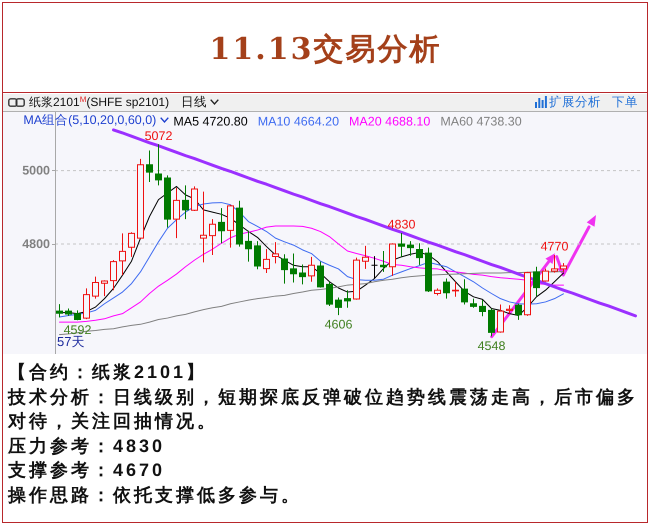 The width and height of the screenshot is (651, 526). What do you see at coordinates (299, 121) in the screenshot?
I see `text: MA10 4664.20` at bounding box center [299, 121].